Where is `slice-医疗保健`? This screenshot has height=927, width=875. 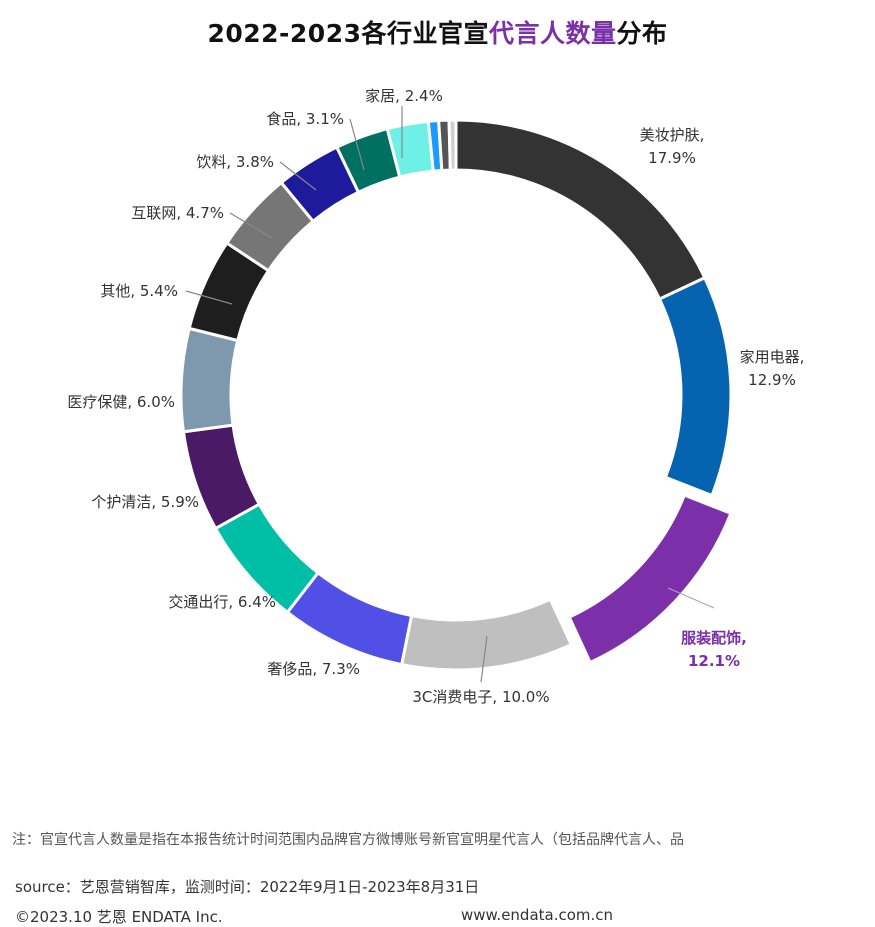
slice-医疗保健 is located at coordinates (209, 380).